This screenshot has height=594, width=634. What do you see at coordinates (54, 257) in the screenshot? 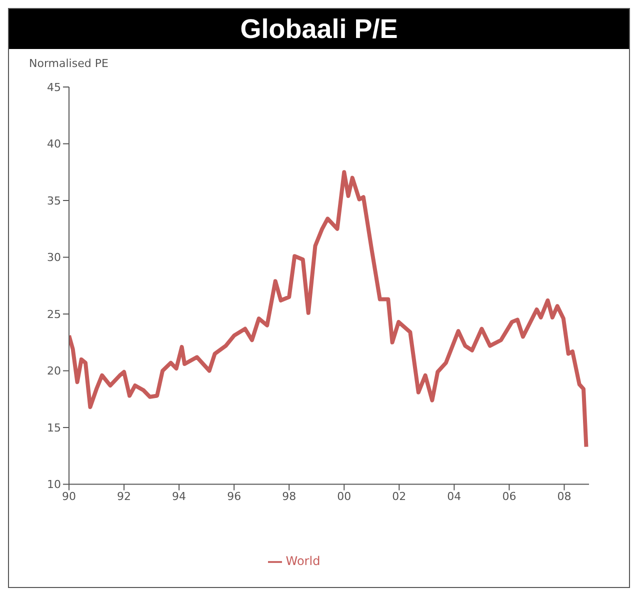
I see `y-tick-label: 30` at bounding box center [54, 257].